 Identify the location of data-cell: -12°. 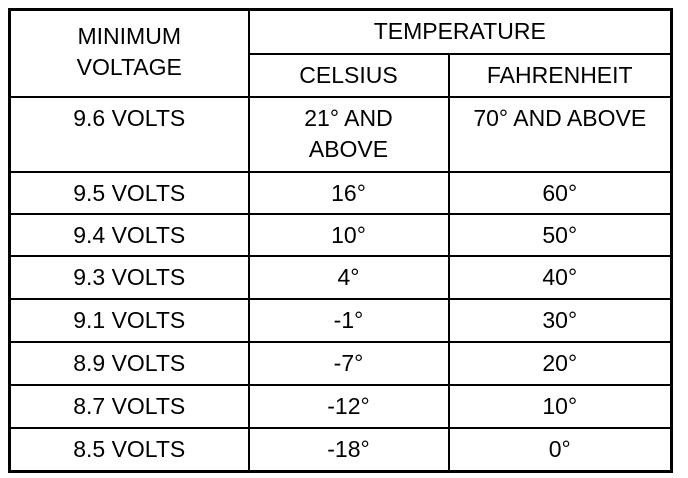
(348, 406).